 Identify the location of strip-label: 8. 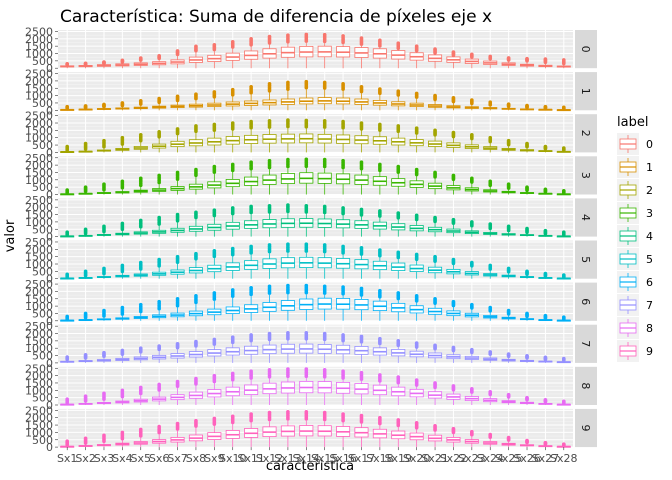
(585, 385).